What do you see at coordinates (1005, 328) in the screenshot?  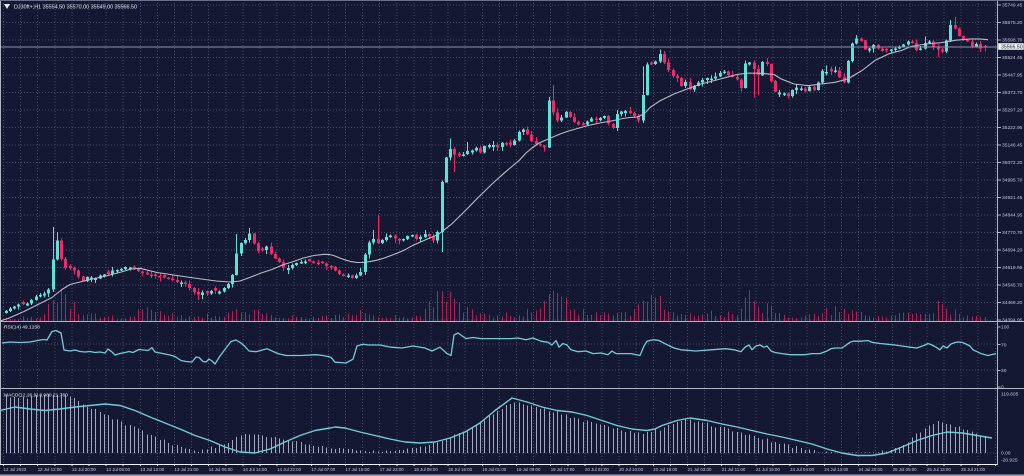 I see `svg-text: 100` at bounding box center [1005, 328].